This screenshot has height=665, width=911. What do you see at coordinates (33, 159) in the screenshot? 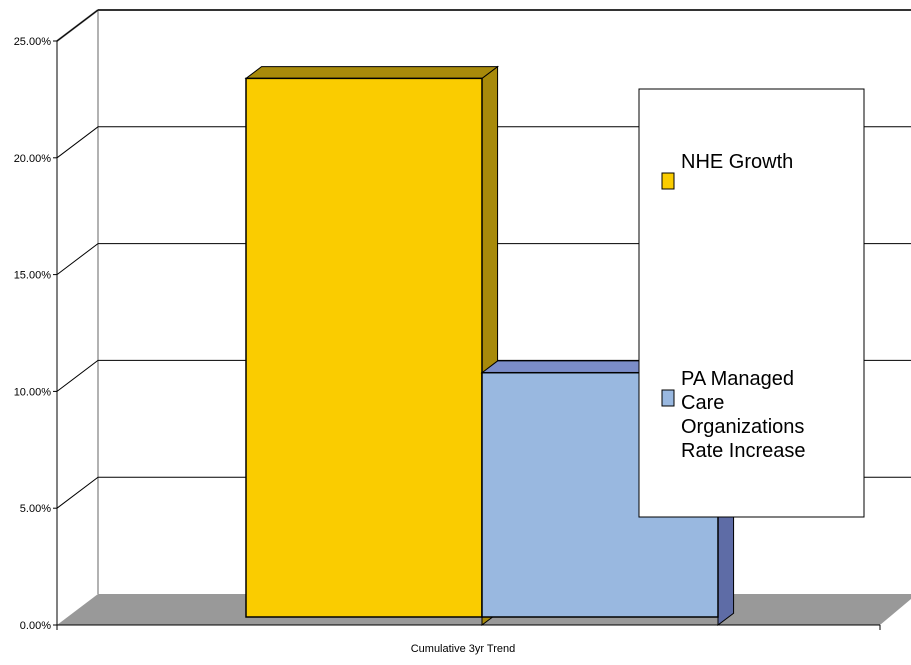
I see `y-tick-label: 20.00%` at bounding box center [33, 159].